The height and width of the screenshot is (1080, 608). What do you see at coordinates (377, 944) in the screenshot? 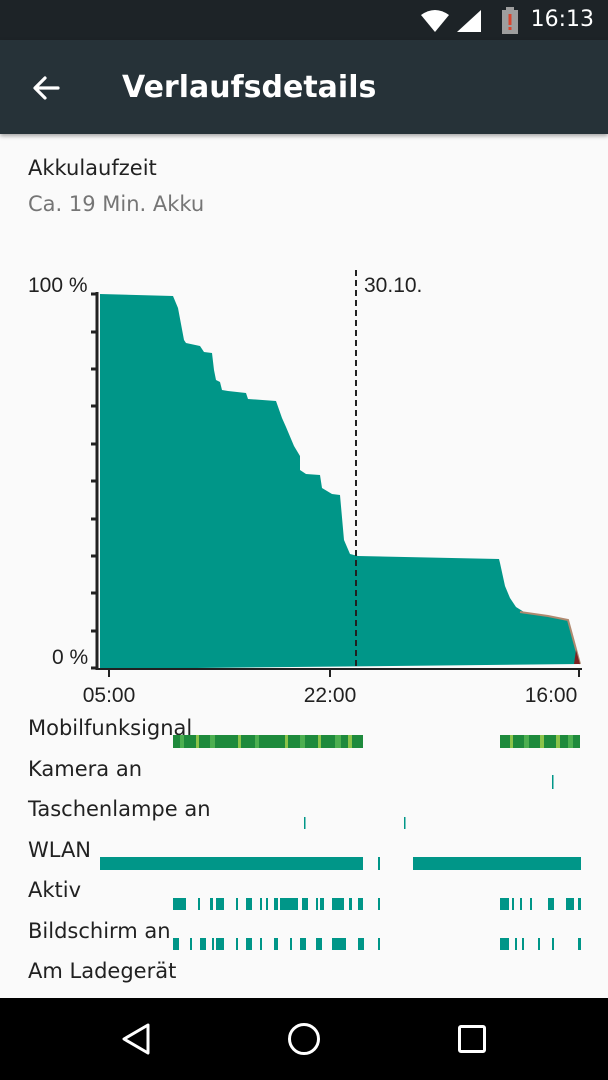
I see `screen-on-bar` at bounding box center [377, 944].